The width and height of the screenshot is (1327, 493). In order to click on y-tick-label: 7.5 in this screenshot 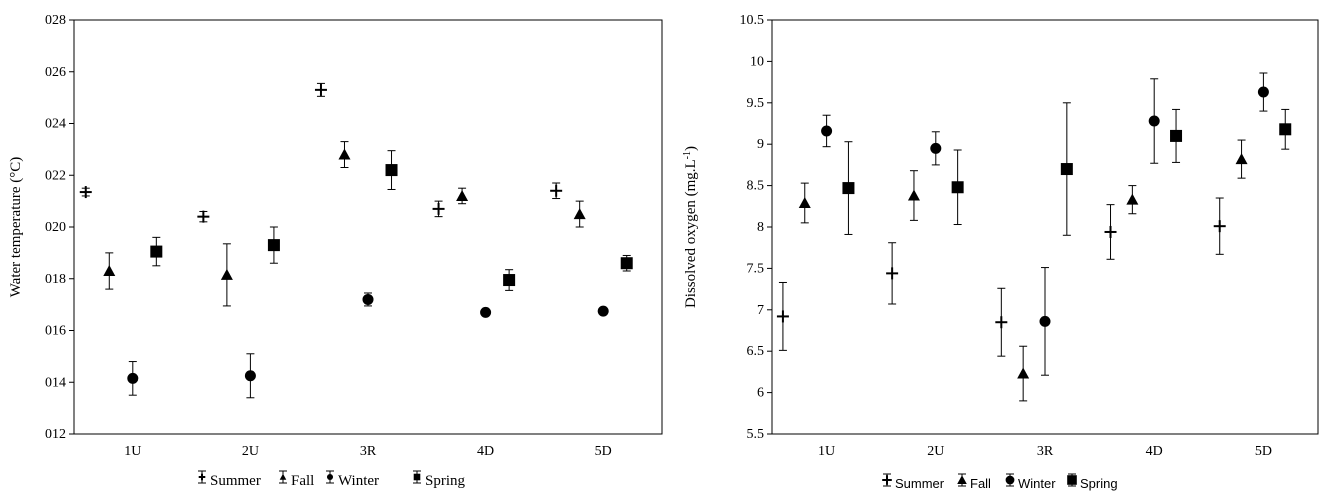, I will do `click(756, 268)`.